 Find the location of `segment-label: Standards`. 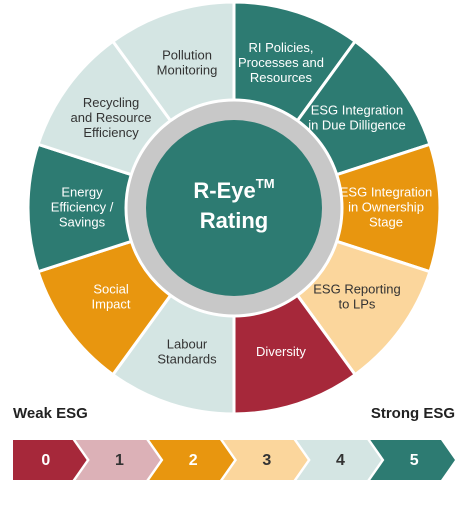

segment-label: Standards is located at coordinates (187, 358).